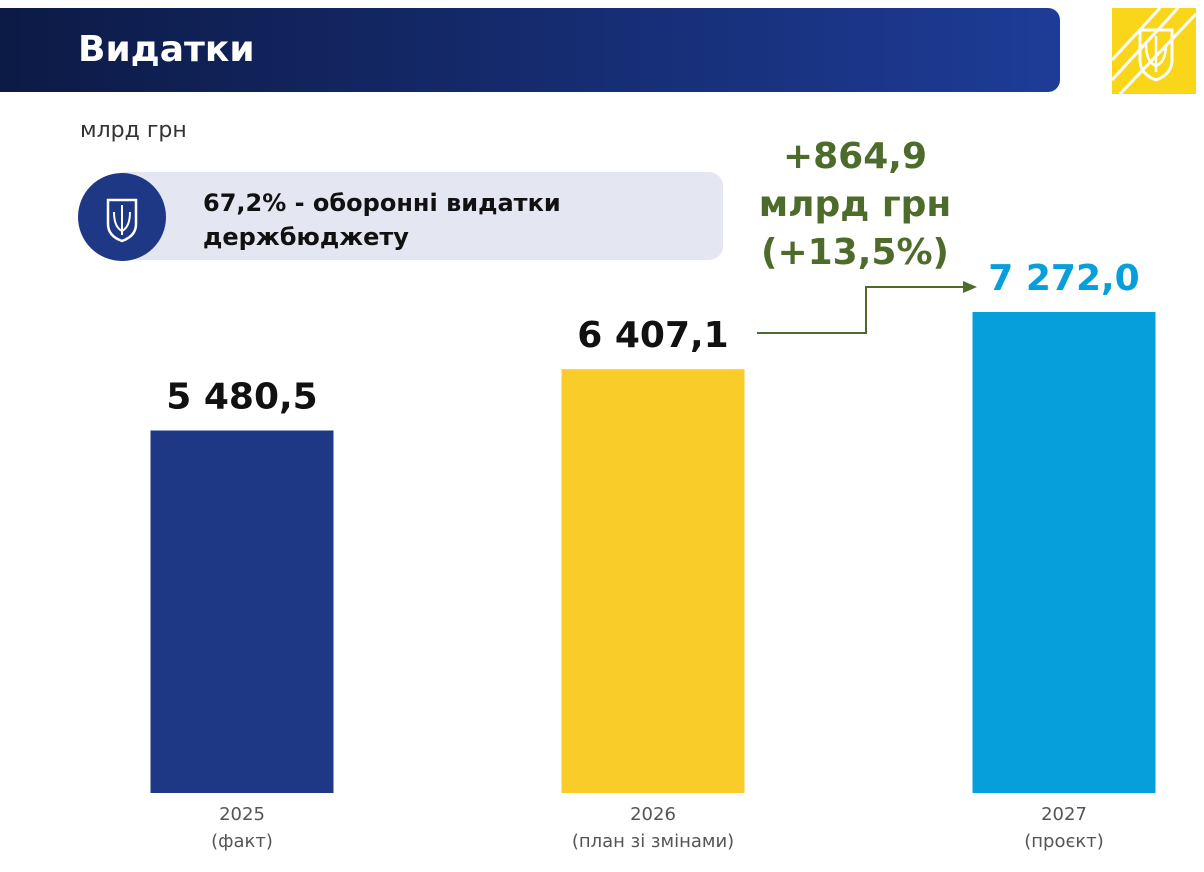 The image size is (1204, 872). Describe the element at coordinates (1064, 814) in the screenshot. I see `x-tick-label: 2027` at that location.